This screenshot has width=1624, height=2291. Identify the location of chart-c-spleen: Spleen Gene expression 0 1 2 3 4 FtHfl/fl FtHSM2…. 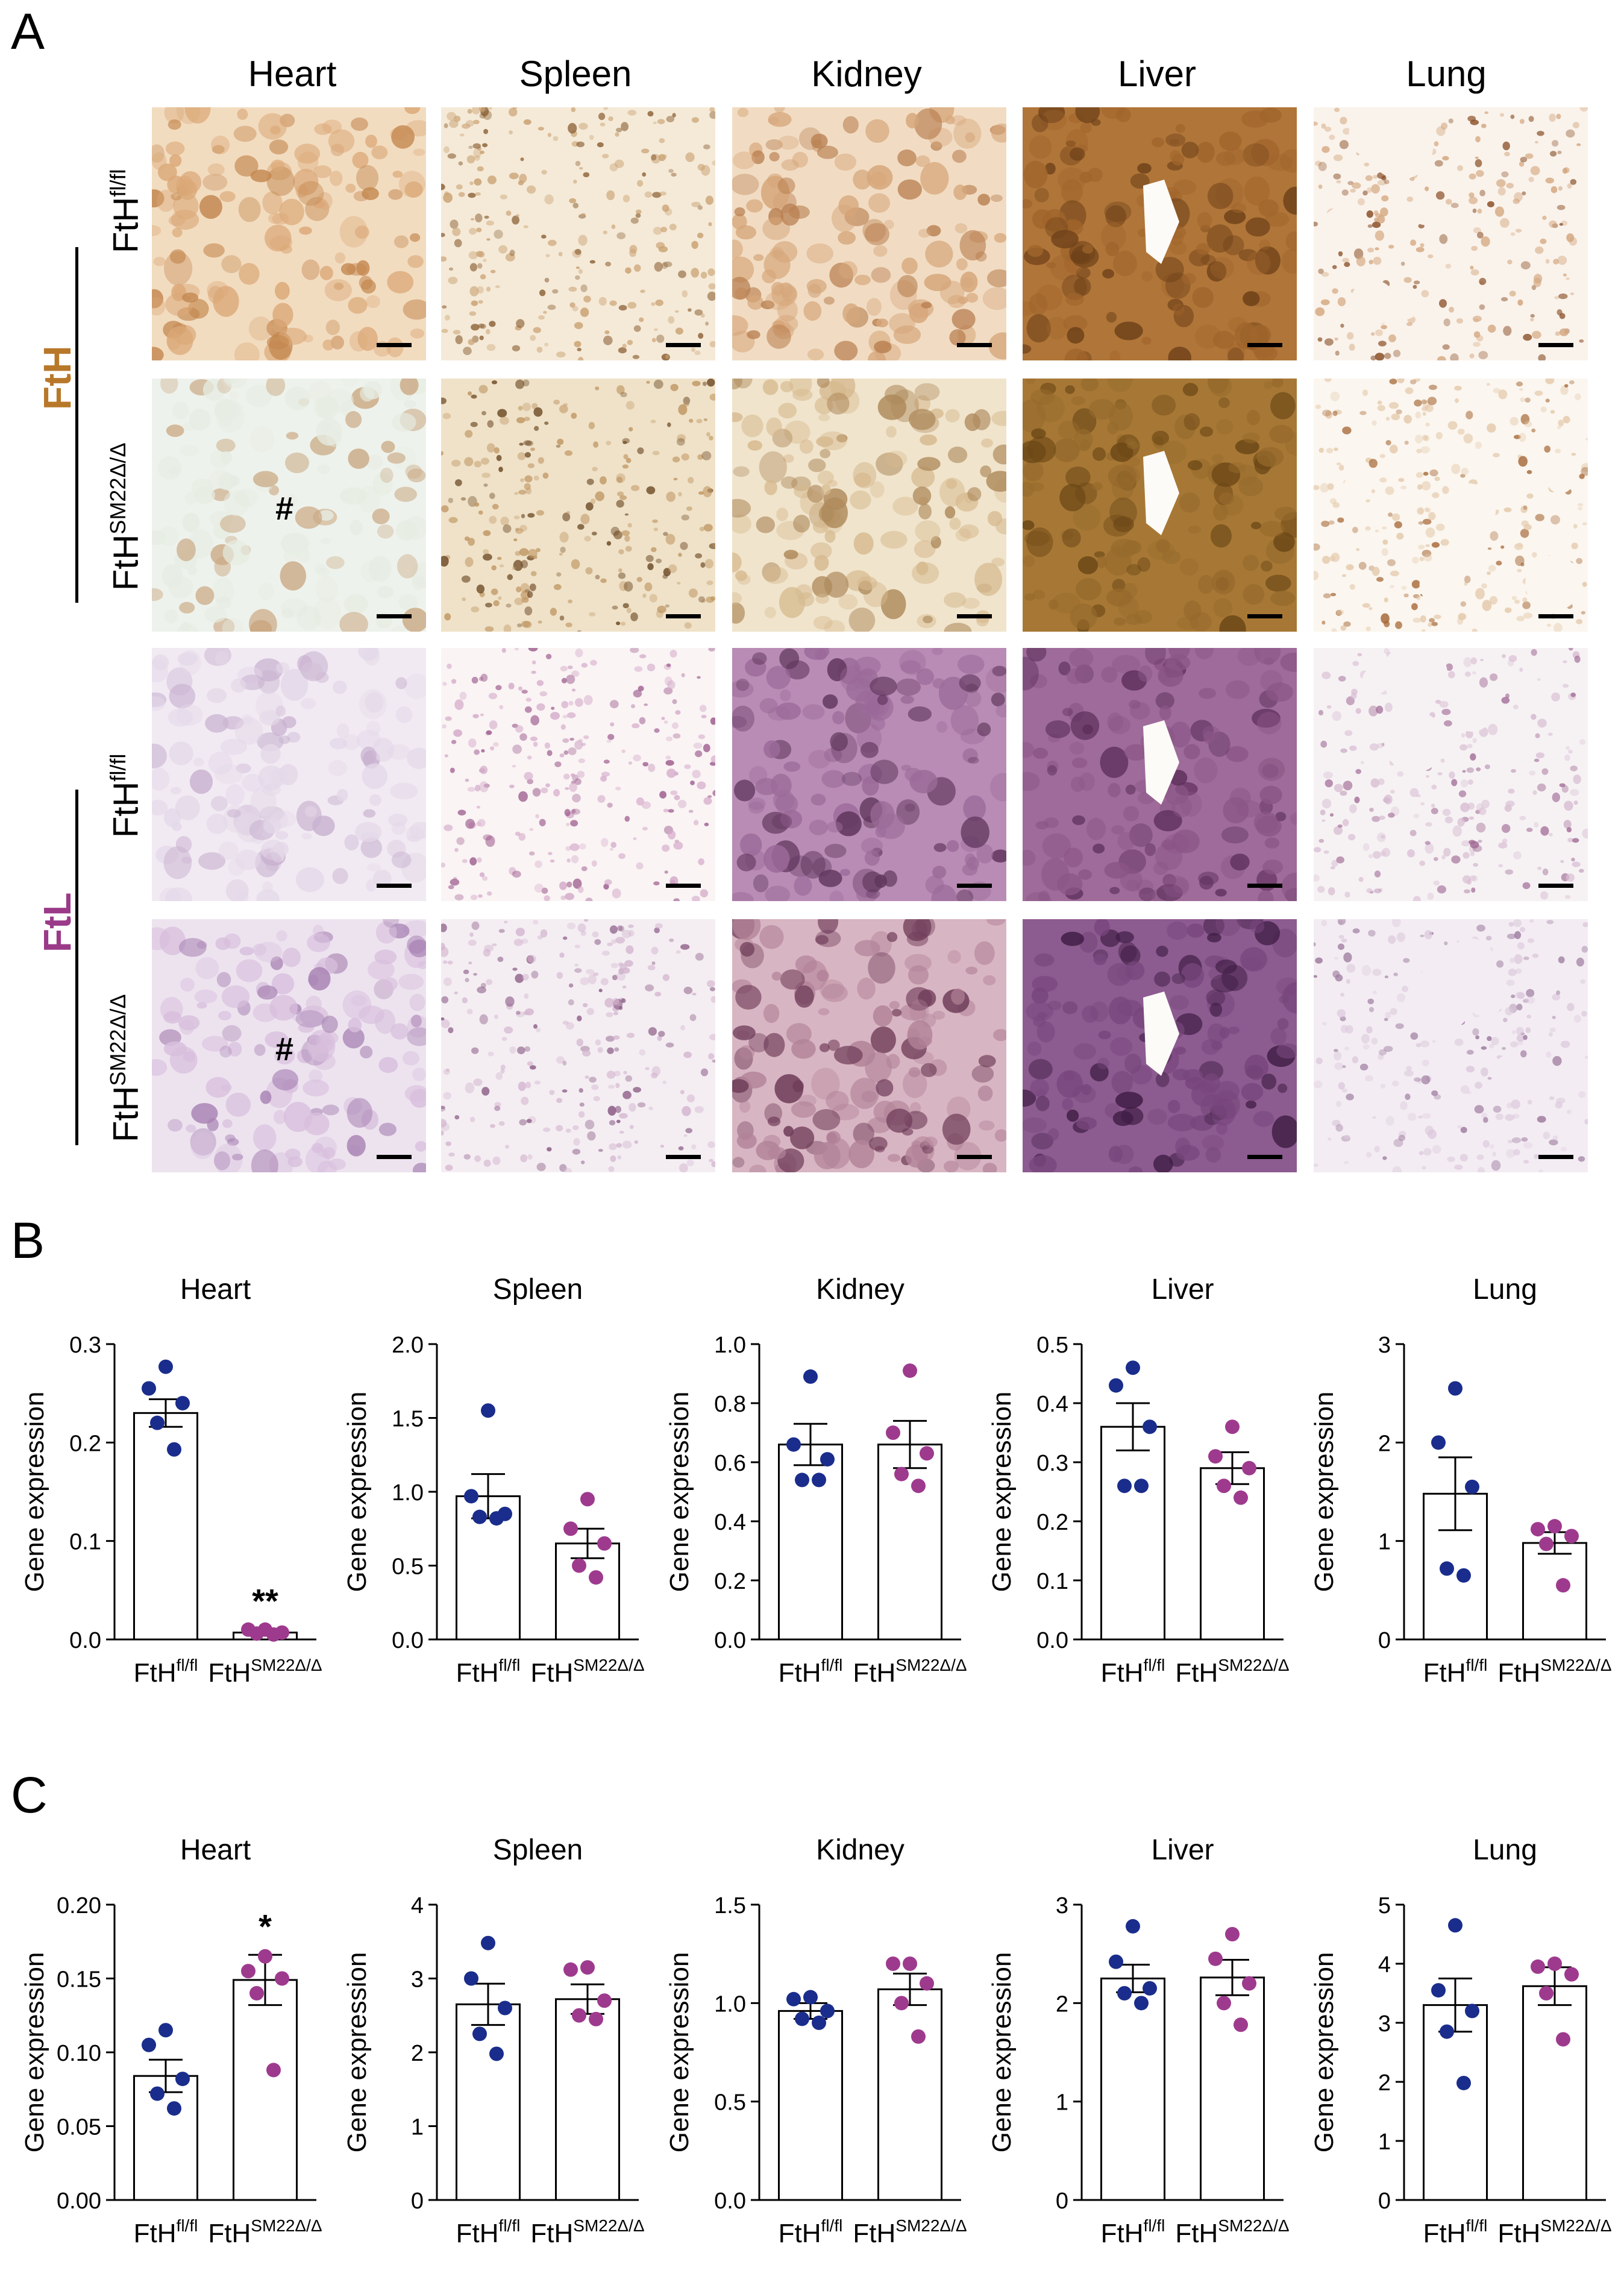
(491, 2046).